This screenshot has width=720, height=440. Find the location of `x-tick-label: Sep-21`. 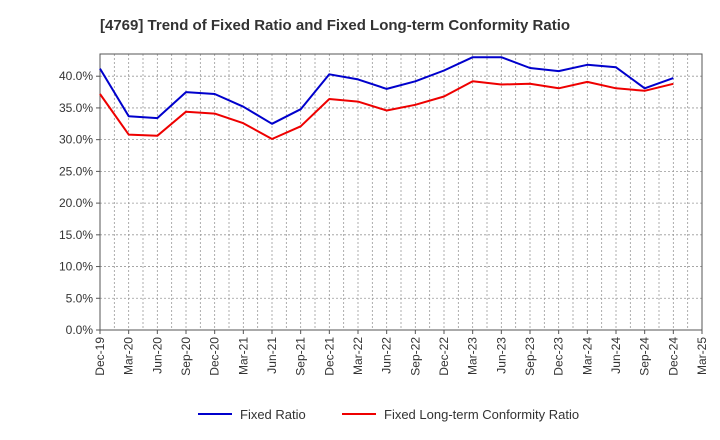

x-tick-label: Sep-21 is located at coordinates (301, 356).